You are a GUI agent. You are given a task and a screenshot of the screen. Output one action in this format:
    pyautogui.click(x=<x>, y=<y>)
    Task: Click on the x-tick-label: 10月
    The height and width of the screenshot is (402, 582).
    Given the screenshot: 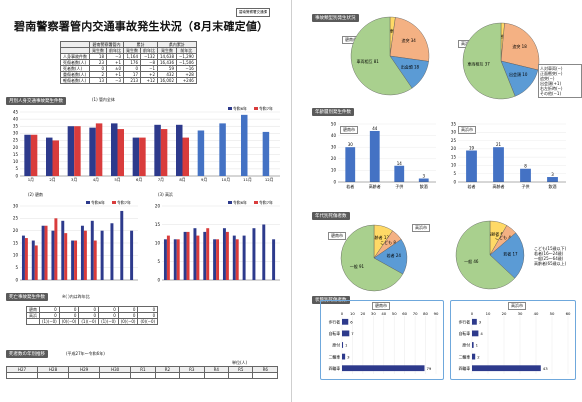 What is the action you would take?
    pyautogui.click(x=226, y=179)
    